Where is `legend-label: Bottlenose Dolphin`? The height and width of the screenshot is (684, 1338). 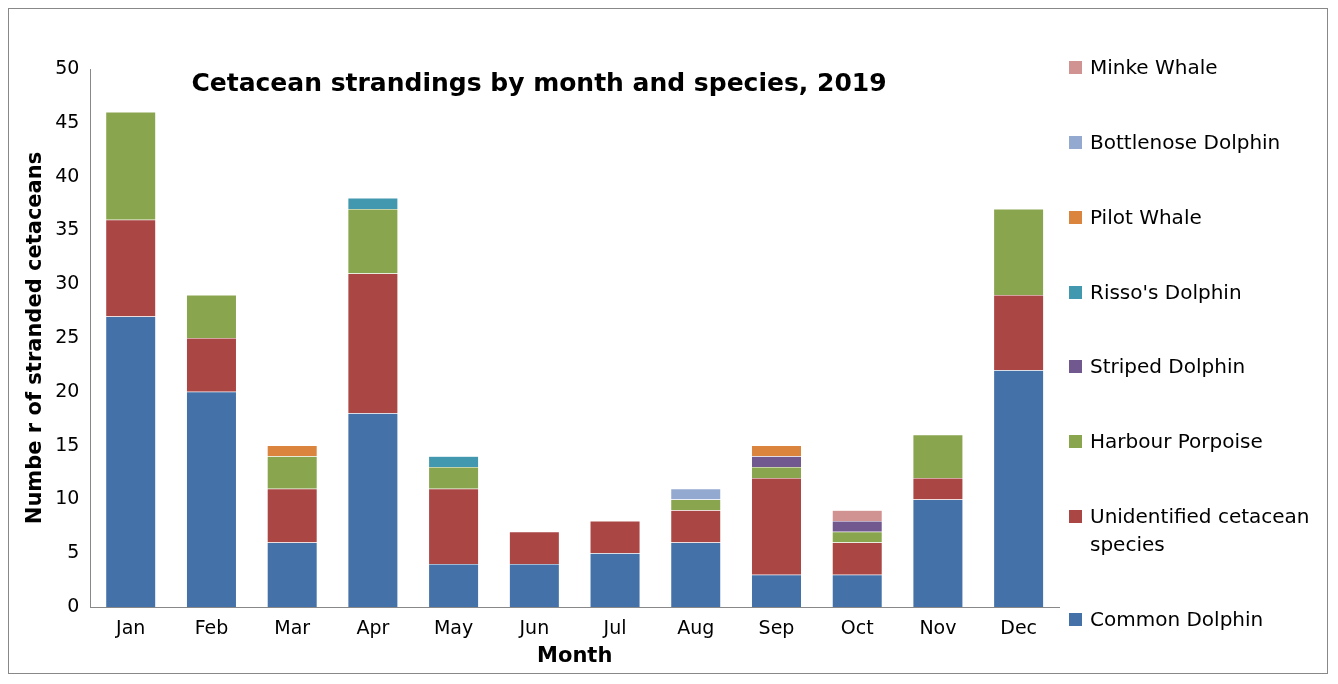
legend-label: Bottlenose Dolphin is located at coordinates (1185, 142).